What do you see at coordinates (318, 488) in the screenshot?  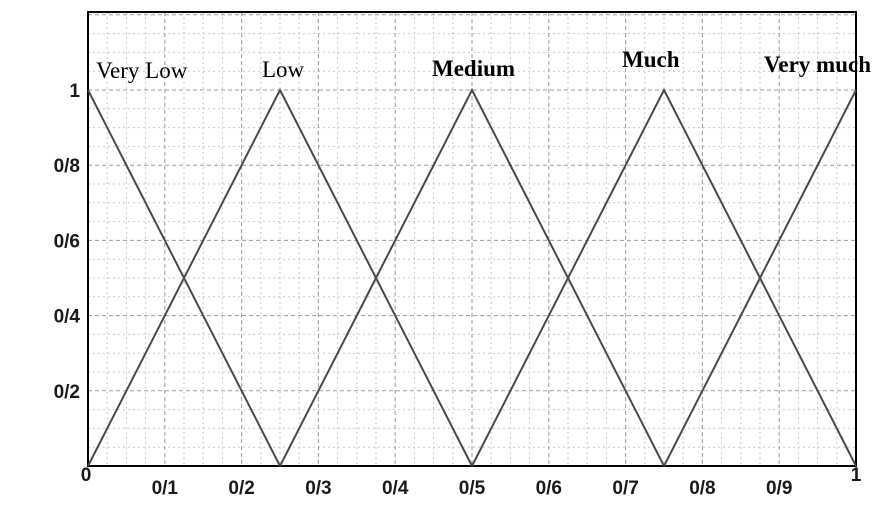 I see `x-tick-label: 0/3` at bounding box center [318, 488].